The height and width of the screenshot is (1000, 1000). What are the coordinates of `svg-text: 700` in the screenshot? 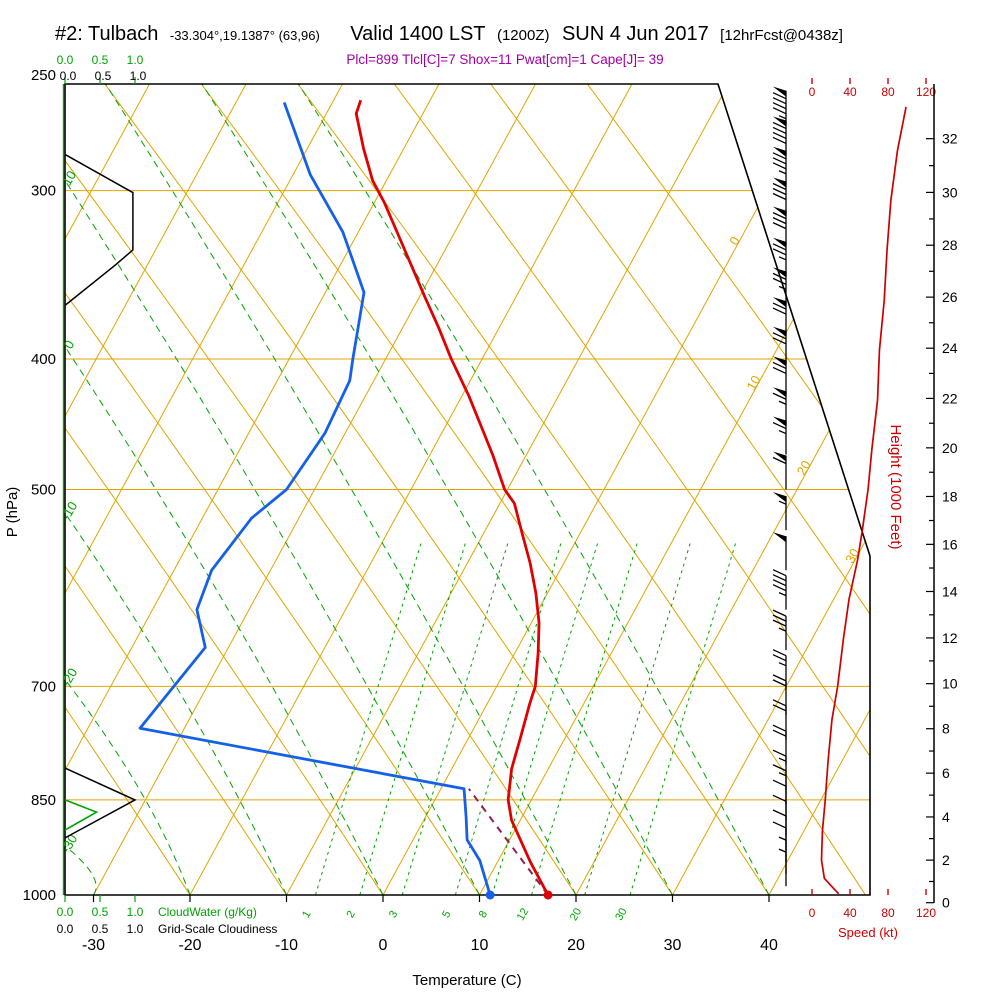 It's located at (43, 686).